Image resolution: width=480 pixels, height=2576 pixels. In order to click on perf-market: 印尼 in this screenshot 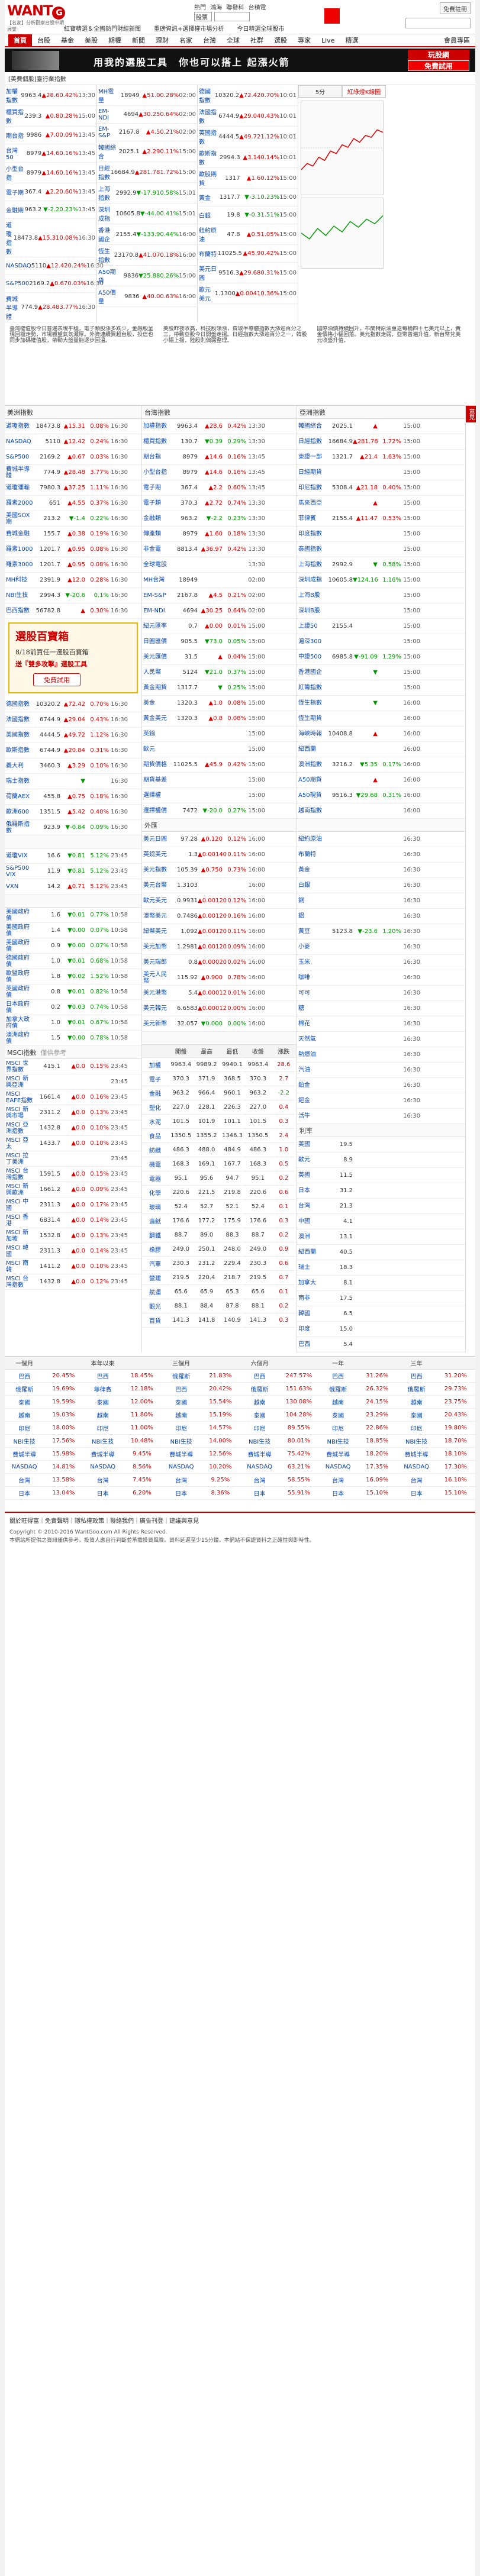, I will do `click(182, 1429)`.